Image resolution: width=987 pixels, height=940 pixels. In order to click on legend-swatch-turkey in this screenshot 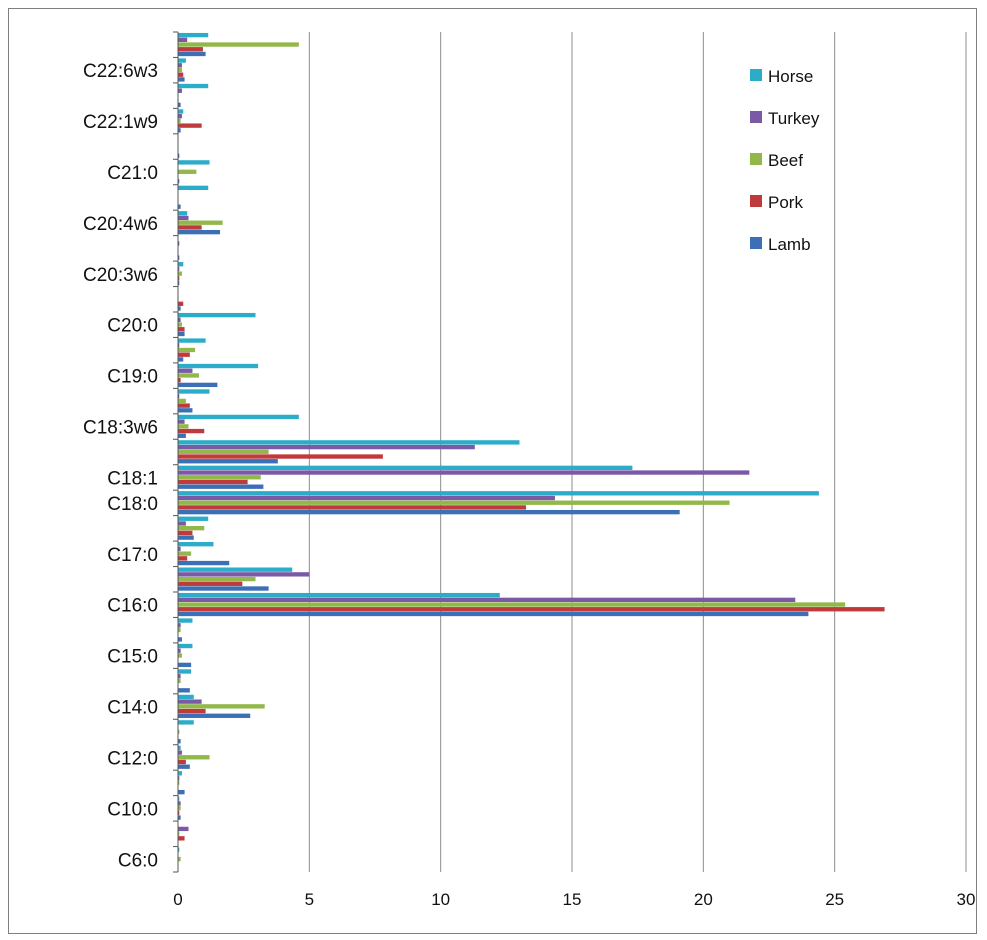, I will do `click(756, 117)`.